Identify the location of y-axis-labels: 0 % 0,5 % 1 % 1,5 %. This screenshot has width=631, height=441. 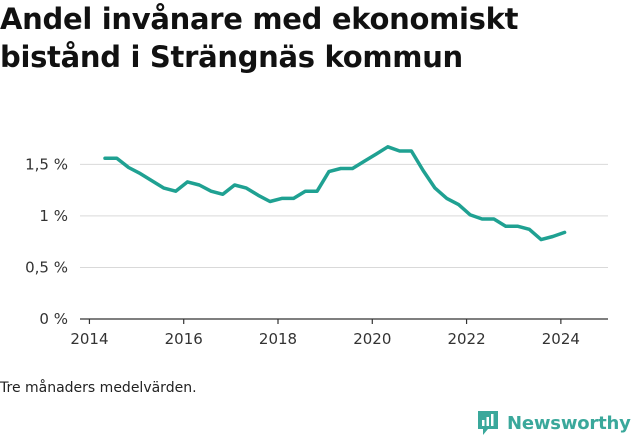
(46, 241).